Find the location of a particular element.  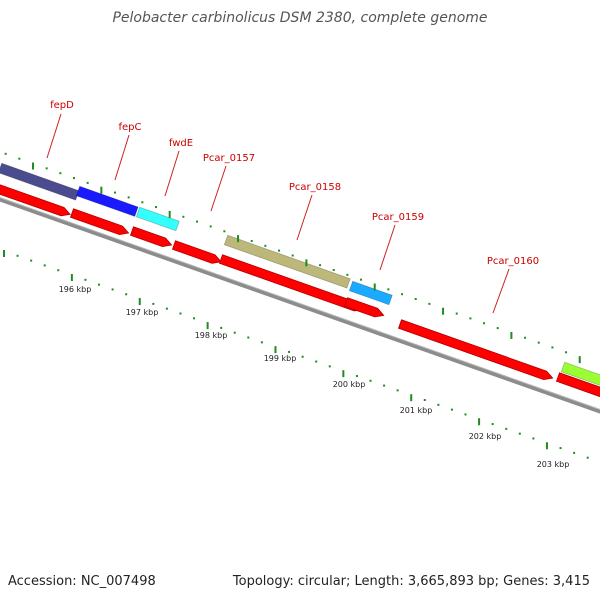

gene-label-fepd: fepD is located at coordinates (62, 105).